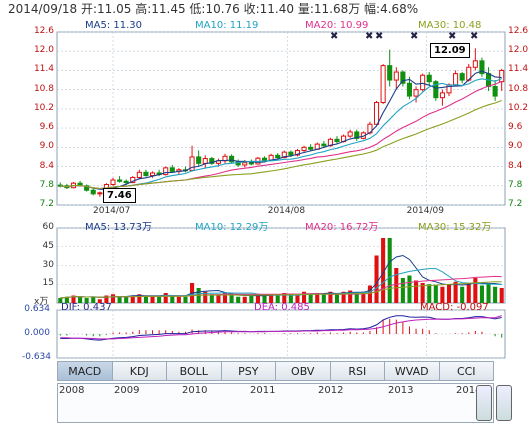 The height and width of the screenshot is (427, 532). I want to click on overview-year-label: 2014, so click(469, 390).